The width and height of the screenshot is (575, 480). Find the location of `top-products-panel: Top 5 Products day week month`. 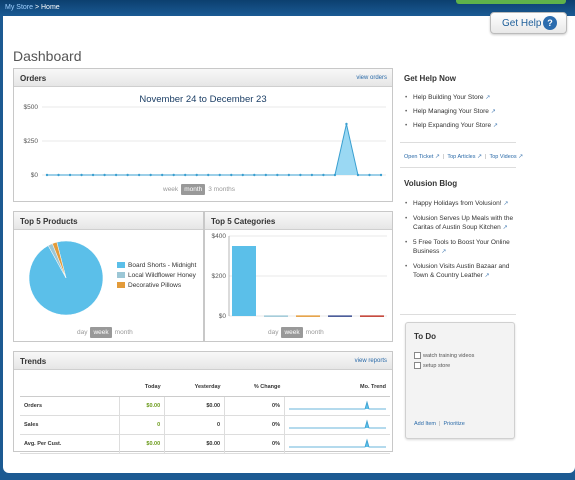

top-products-panel: Top 5 Products day week month is located at coordinates (108, 276).